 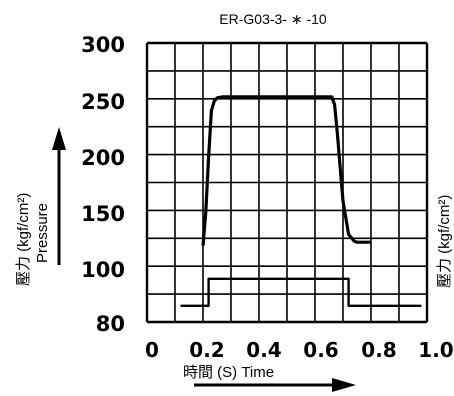 What do you see at coordinates (444, 241) in the screenshot?
I see `right-axis-label: 壓力 (kgf/cm²)` at bounding box center [444, 241].